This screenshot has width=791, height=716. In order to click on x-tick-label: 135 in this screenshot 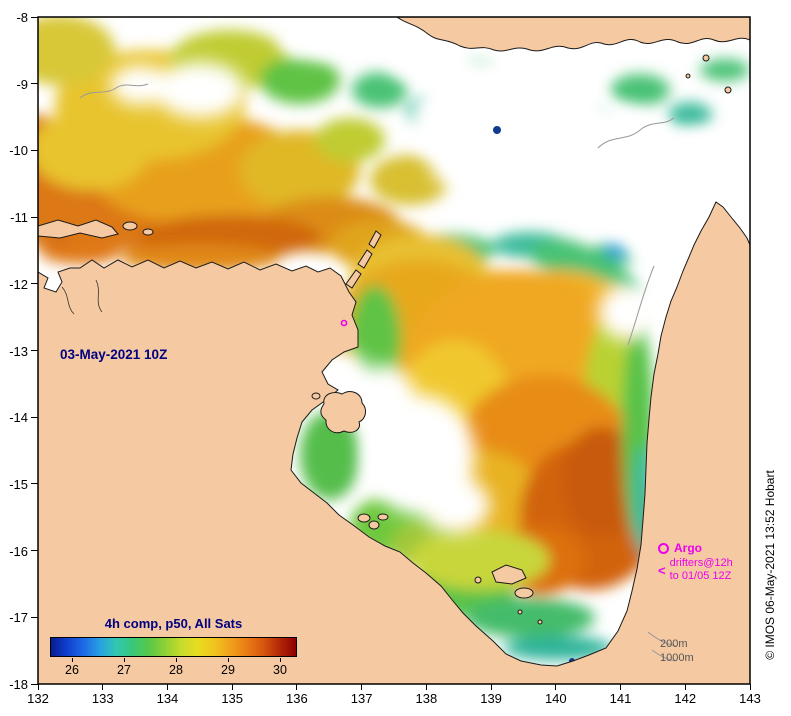, I will do `click(232, 698)`.